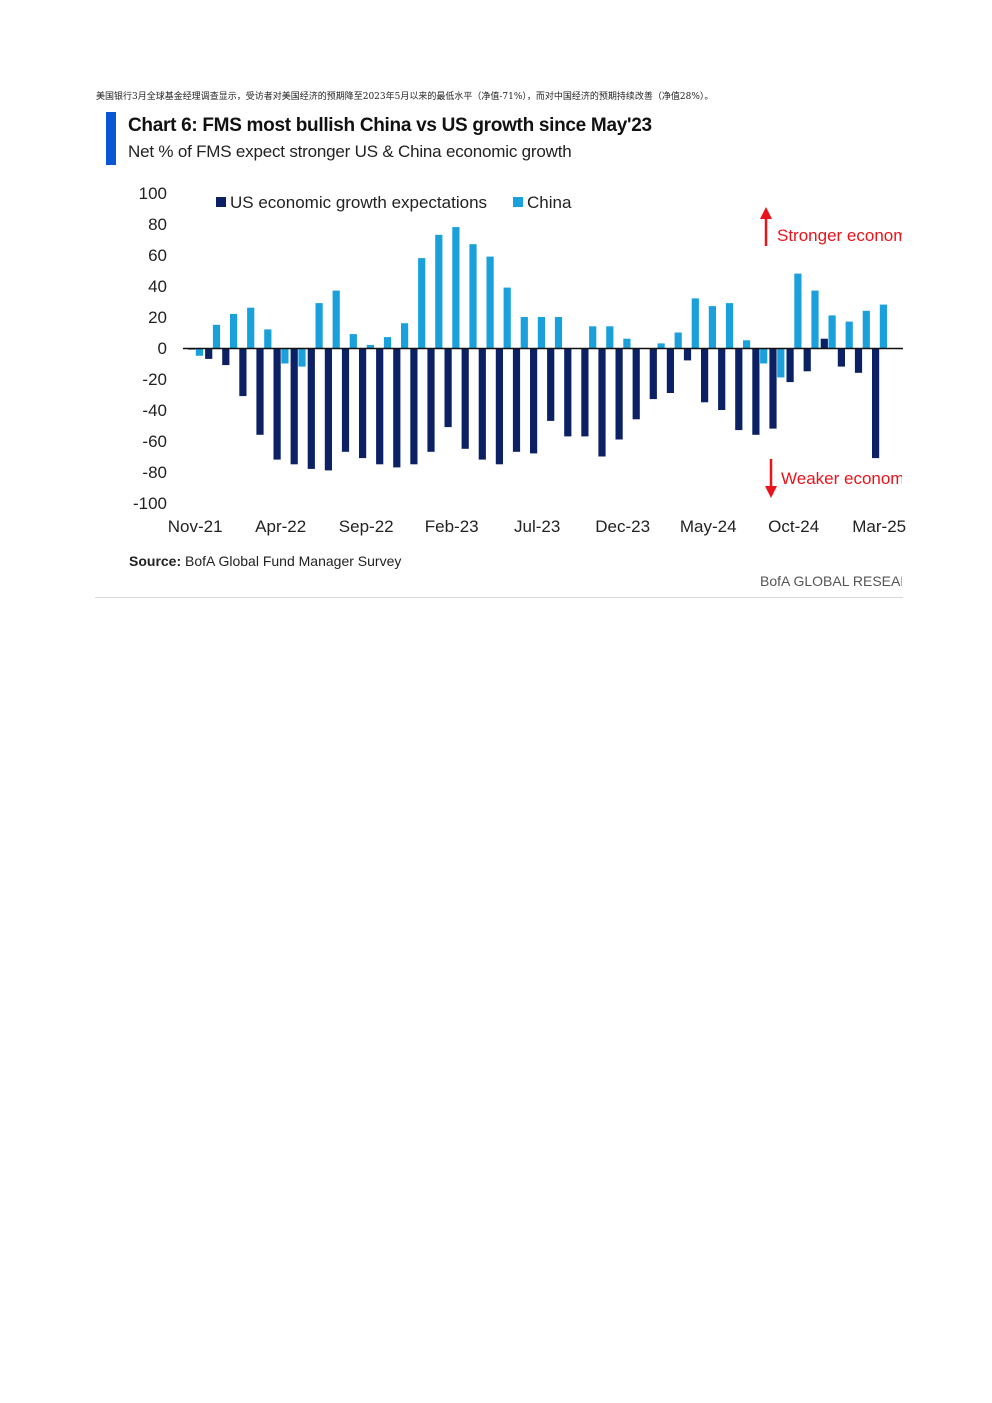 The width and height of the screenshot is (992, 1403). Describe the element at coordinates (155, 561) in the screenshot. I see `source-label: Source:` at that location.